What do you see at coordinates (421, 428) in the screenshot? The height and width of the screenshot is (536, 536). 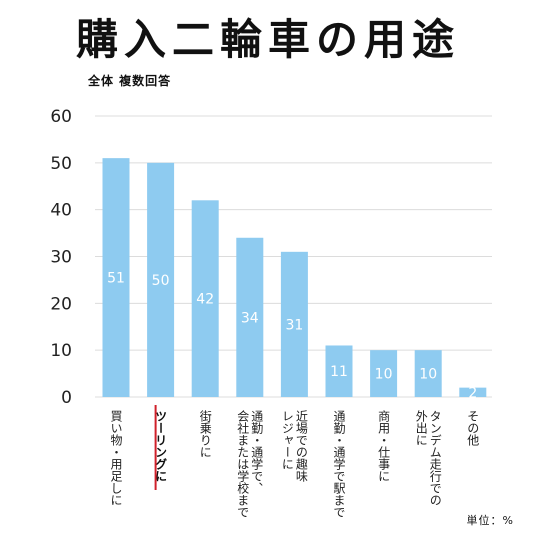 I see `category-label: 外出に` at bounding box center [421, 428].